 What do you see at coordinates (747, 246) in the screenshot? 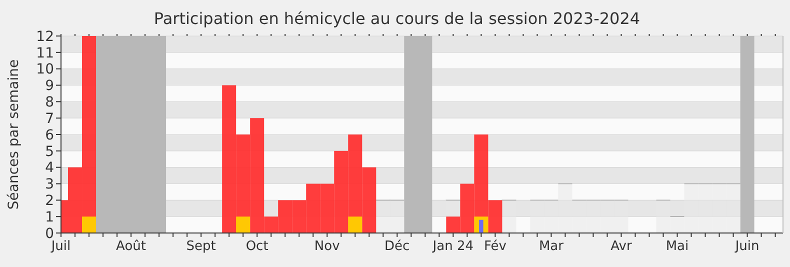
I see `x-tick-label: Juin` at bounding box center [747, 246].